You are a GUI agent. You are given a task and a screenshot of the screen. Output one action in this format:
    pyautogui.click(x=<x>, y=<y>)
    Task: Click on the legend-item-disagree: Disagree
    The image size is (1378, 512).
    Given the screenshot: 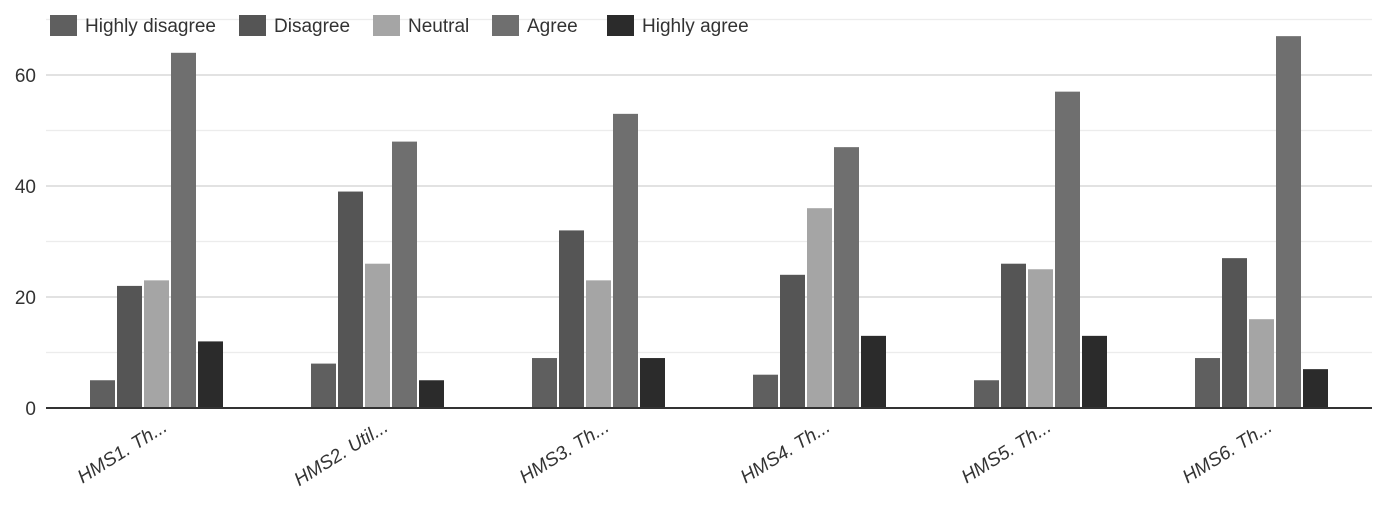 What is the action you would take?
    pyautogui.click(x=294, y=26)
    